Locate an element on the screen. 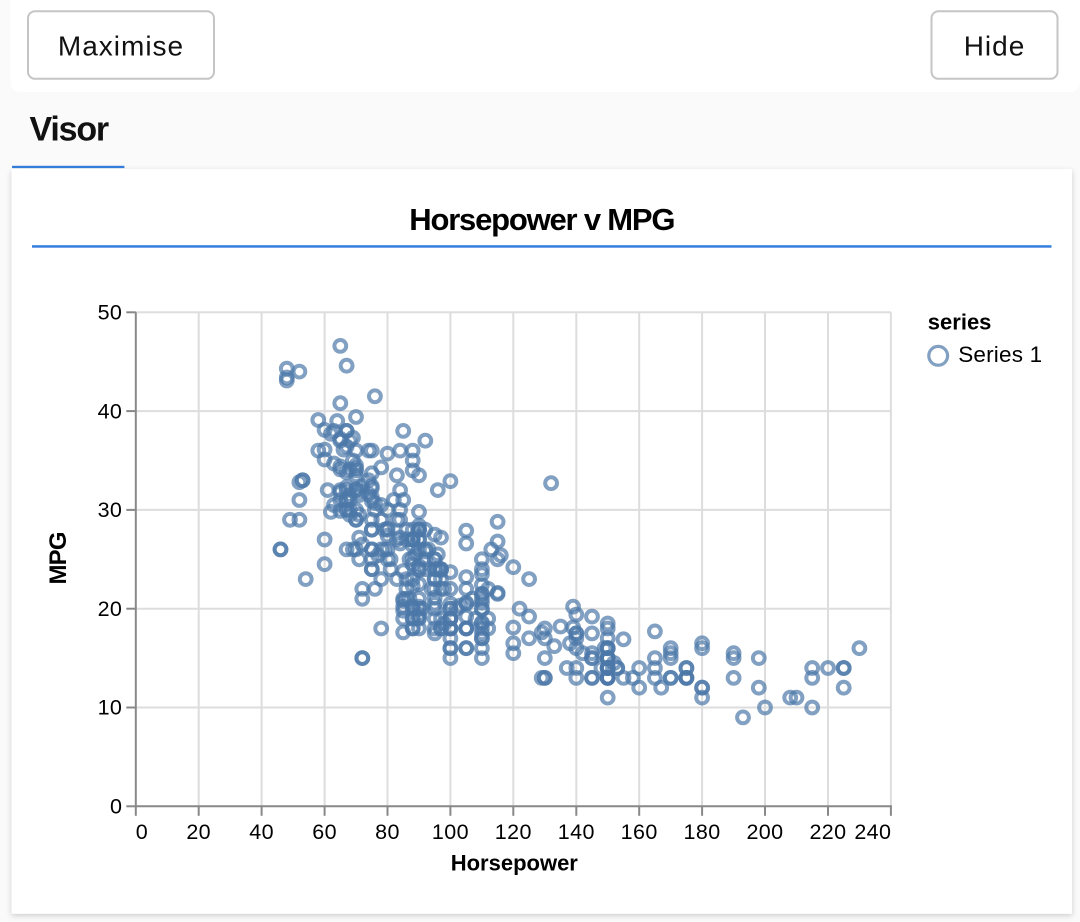 The height and width of the screenshot is (922, 1080). svg-text: 30 is located at coordinates (110, 510).